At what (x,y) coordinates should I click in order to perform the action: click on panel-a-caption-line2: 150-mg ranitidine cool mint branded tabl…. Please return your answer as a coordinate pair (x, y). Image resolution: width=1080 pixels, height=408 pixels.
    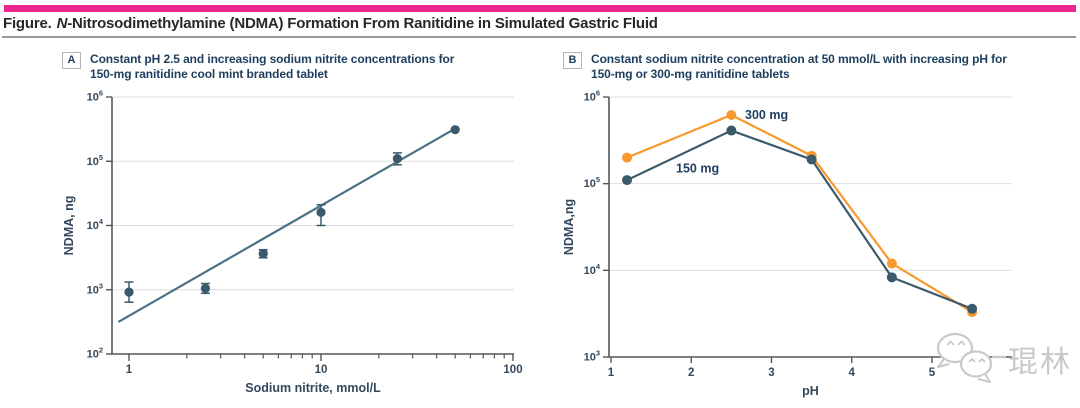
    Looking at the image, I should click on (209, 73).